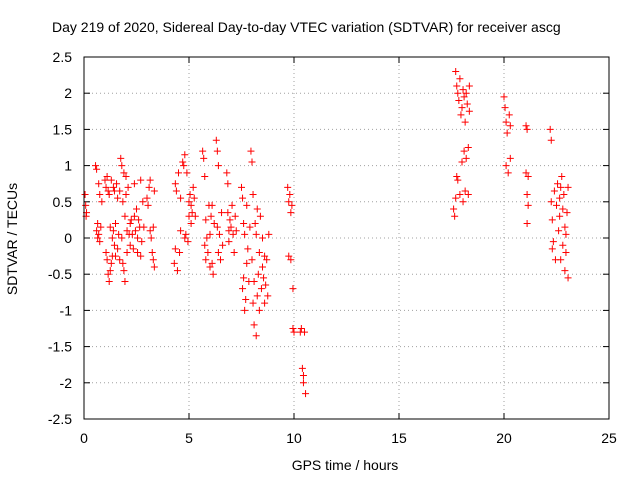 Image resolution: width=640 pixels, height=480 pixels. What do you see at coordinates (12, 239) in the screenshot?
I see `y-axis-title: SDTVAR / TECUs` at bounding box center [12, 239].